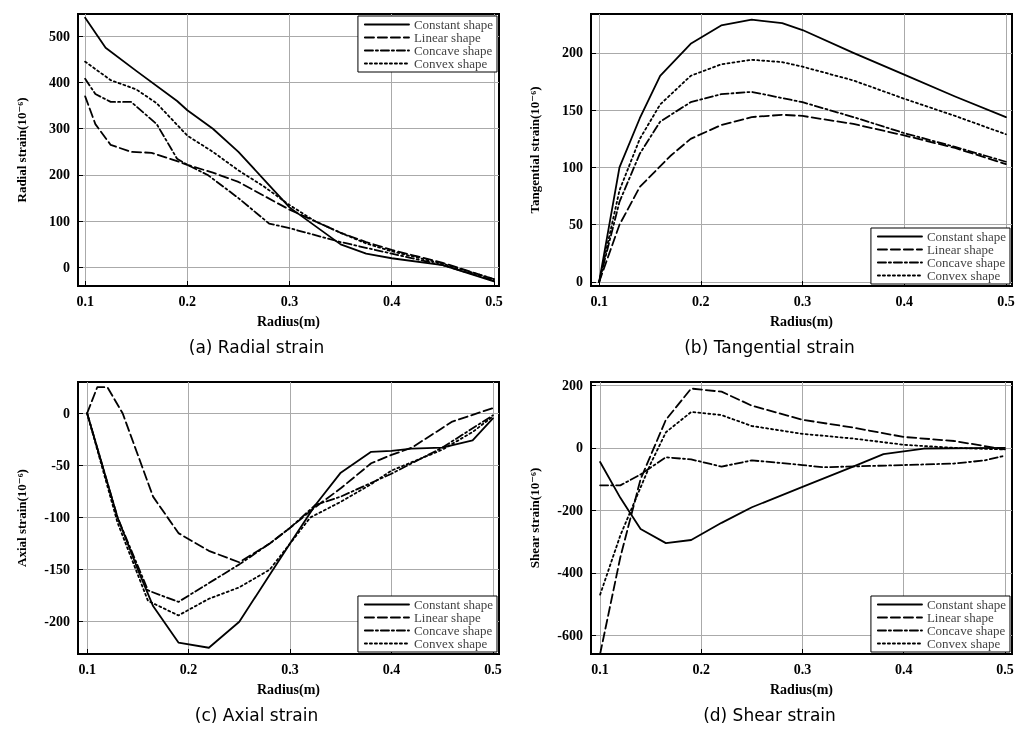 The image size is (1026, 736). What do you see at coordinates (256, 346) in the screenshot?
I see `text: (a) Radial strain` at bounding box center [256, 346].